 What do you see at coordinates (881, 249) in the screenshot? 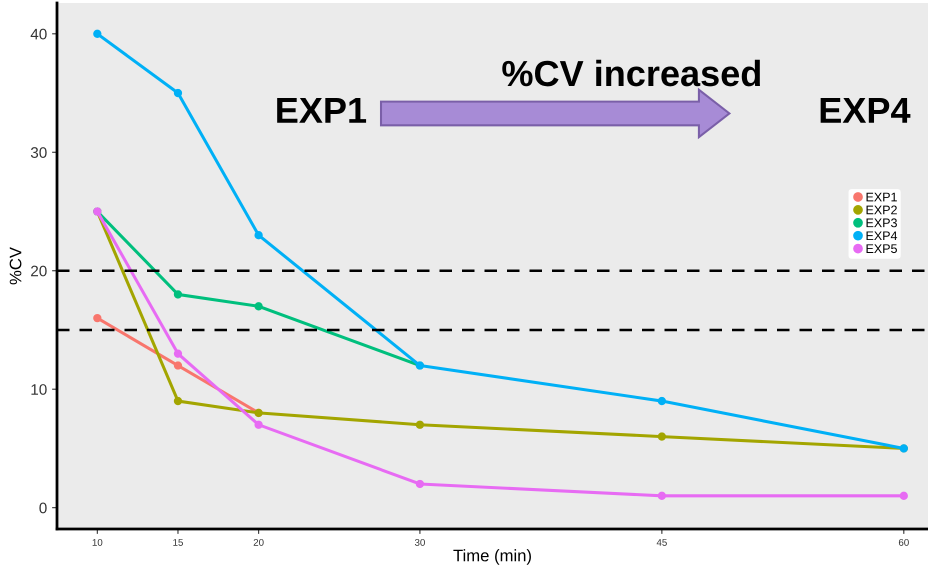
I see `legend-label: EXP5` at bounding box center [881, 249].